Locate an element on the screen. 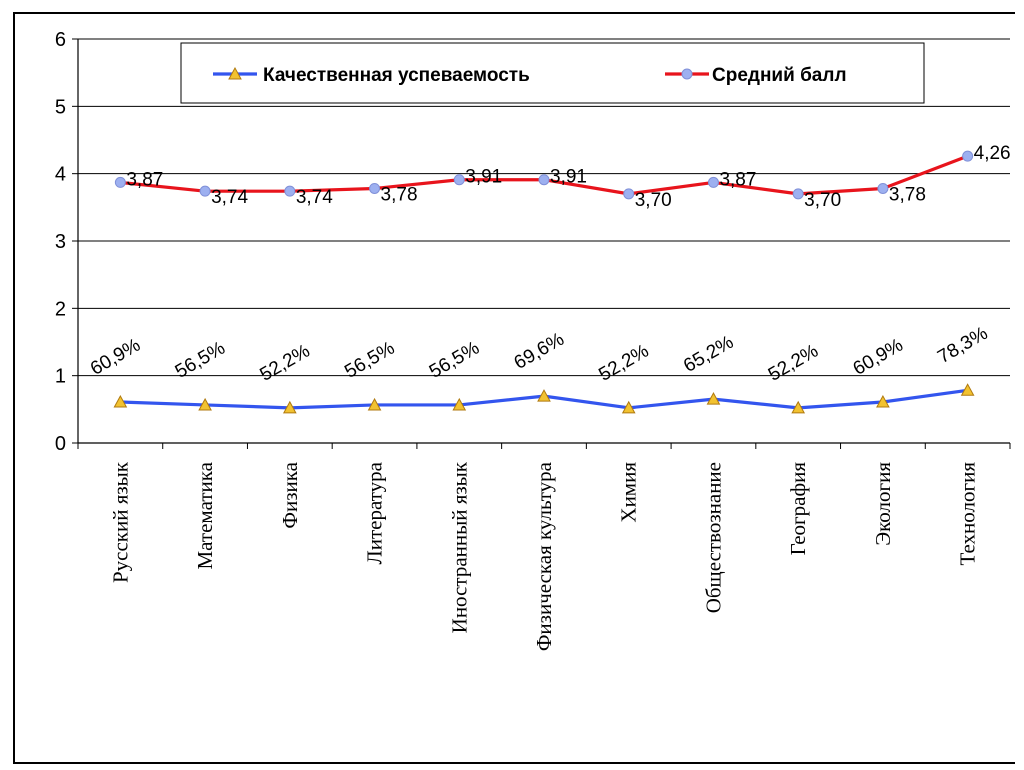 This screenshot has height=770, width=1024. y-tick-label: 5 is located at coordinates (60, 107).